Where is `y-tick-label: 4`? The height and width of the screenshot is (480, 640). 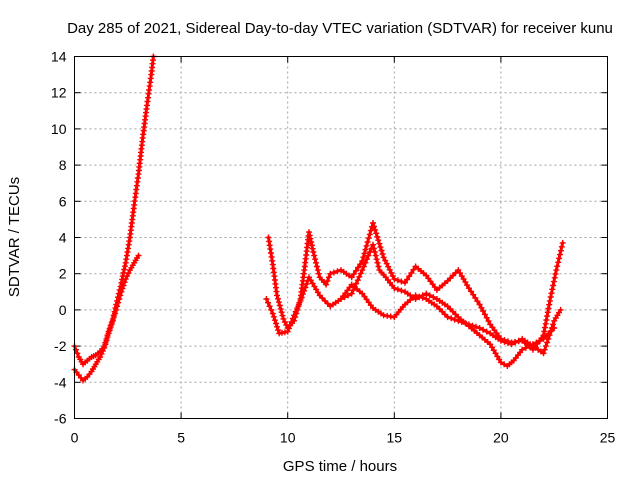 y-tick-label: 4 is located at coordinates (63, 238).